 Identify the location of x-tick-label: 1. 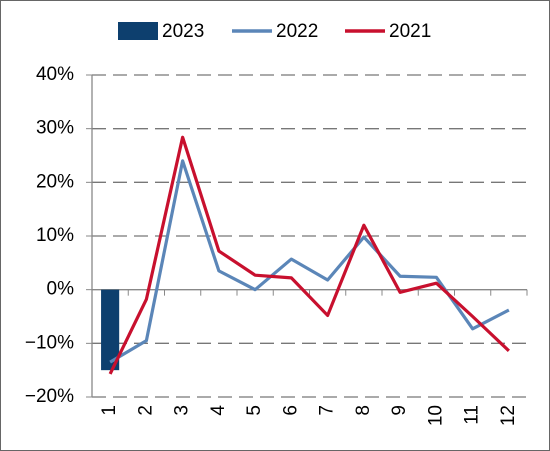
(109, 410).